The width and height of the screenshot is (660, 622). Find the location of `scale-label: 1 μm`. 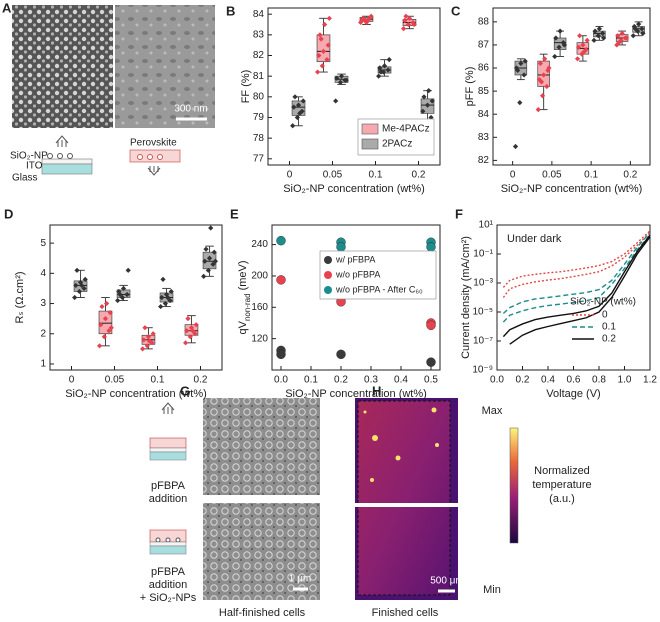

scale-label: 1 μm is located at coordinates (300, 579).